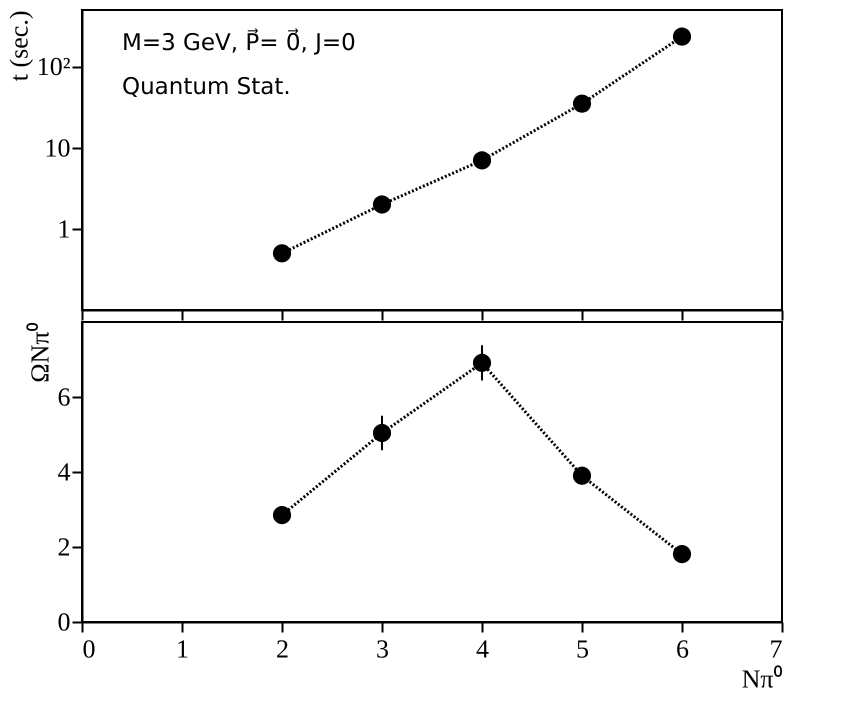 This screenshot has height=704, width=848. I want to click on y-axis-title: t (sec.), so click(19, 46).